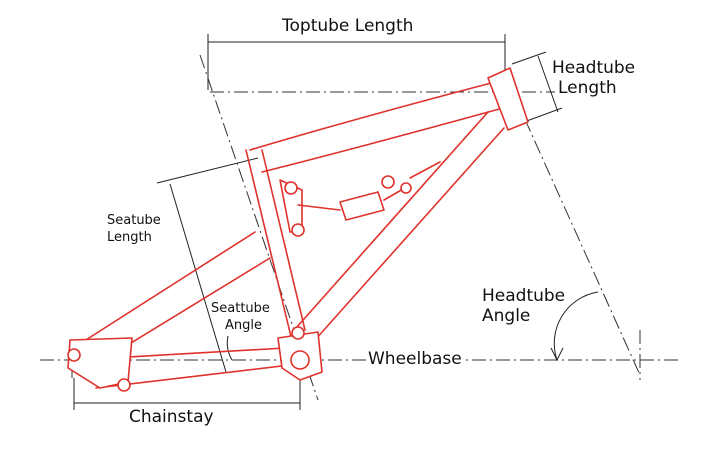 This screenshot has width=711, height=453. I want to click on seattube-angle-arc, so click(229, 348).